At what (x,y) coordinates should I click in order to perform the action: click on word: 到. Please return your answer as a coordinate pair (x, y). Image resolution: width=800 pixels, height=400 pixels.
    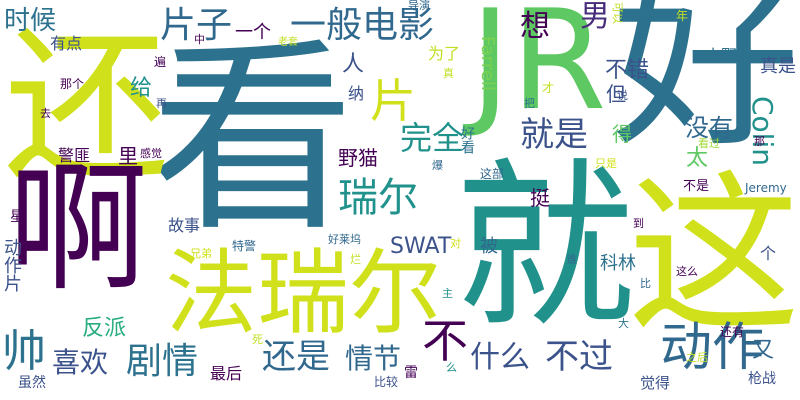
    Looking at the image, I should click on (638, 223).